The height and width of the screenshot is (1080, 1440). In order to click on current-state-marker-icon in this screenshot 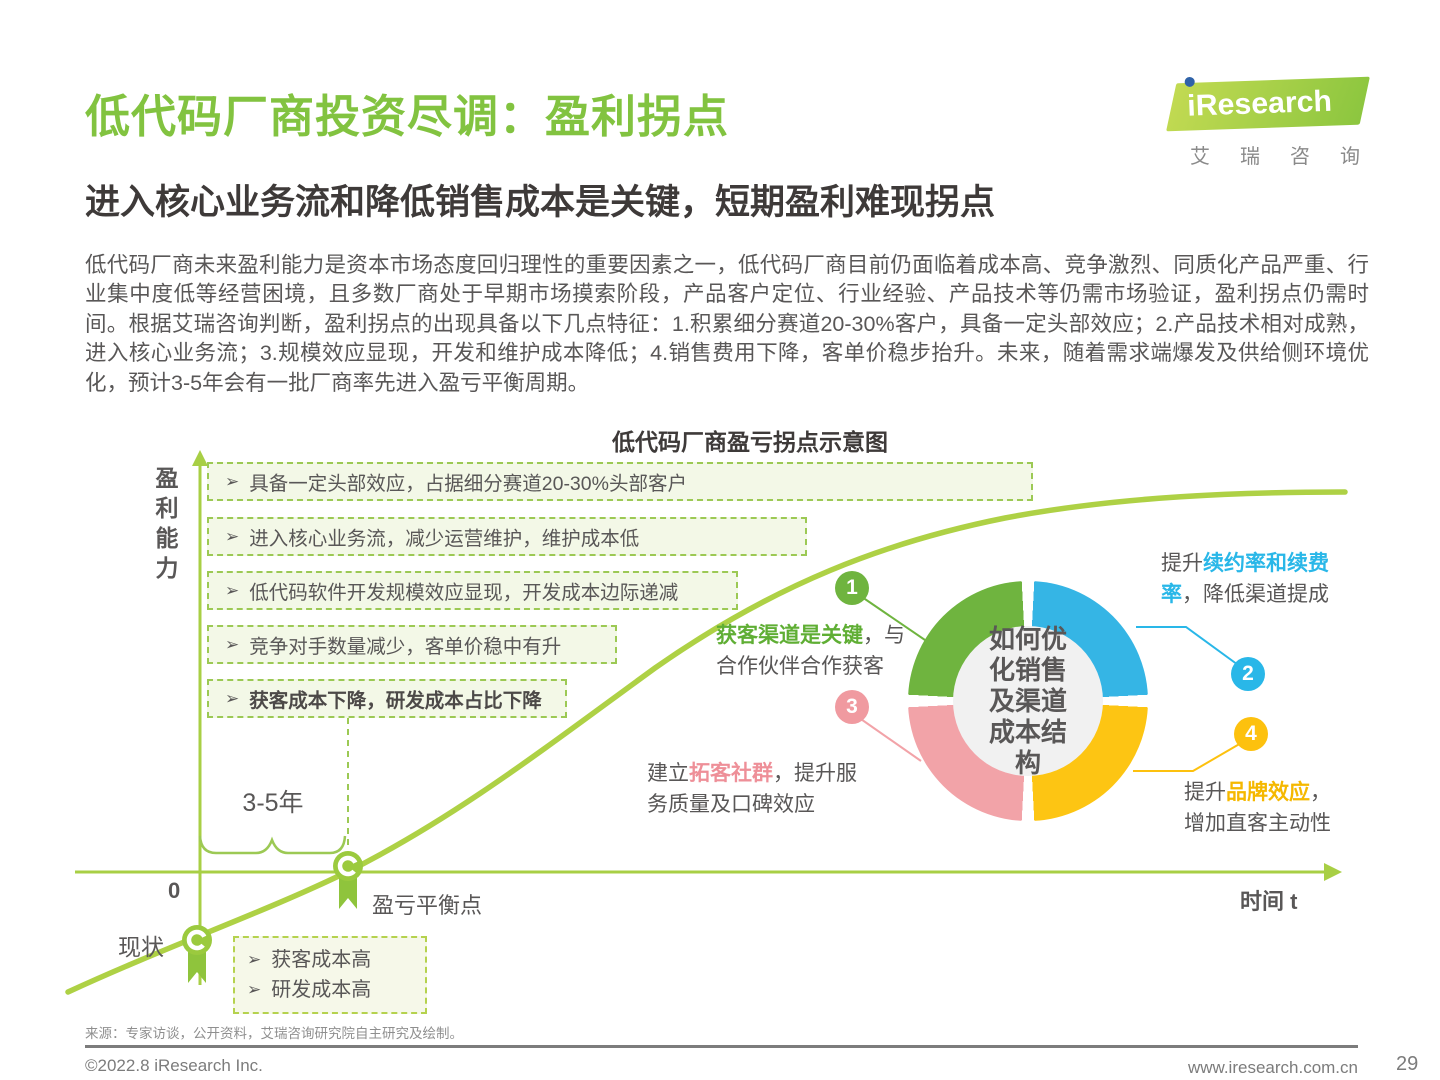, I will do `click(197, 954)`.